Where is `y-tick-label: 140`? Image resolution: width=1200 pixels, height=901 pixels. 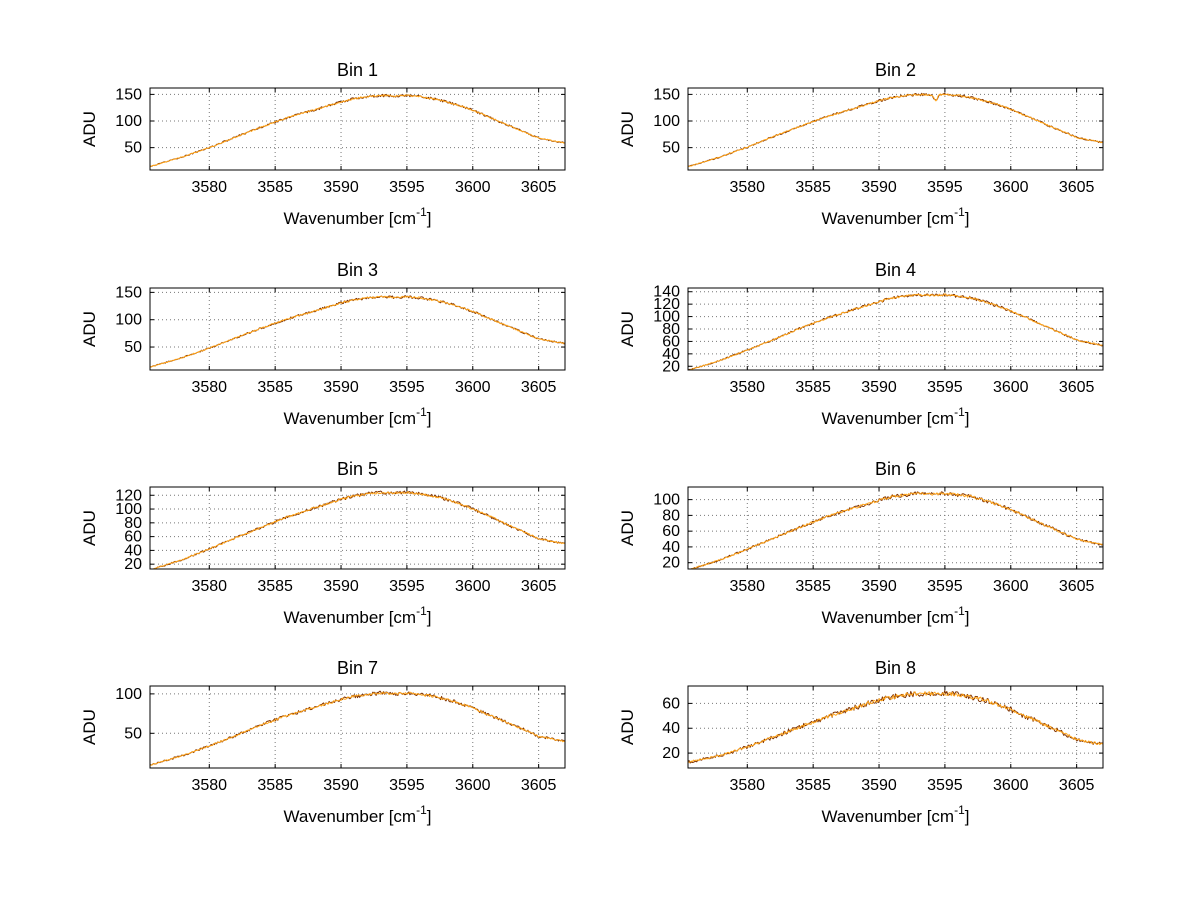 y-tick-label: 140 is located at coordinates (666, 292).